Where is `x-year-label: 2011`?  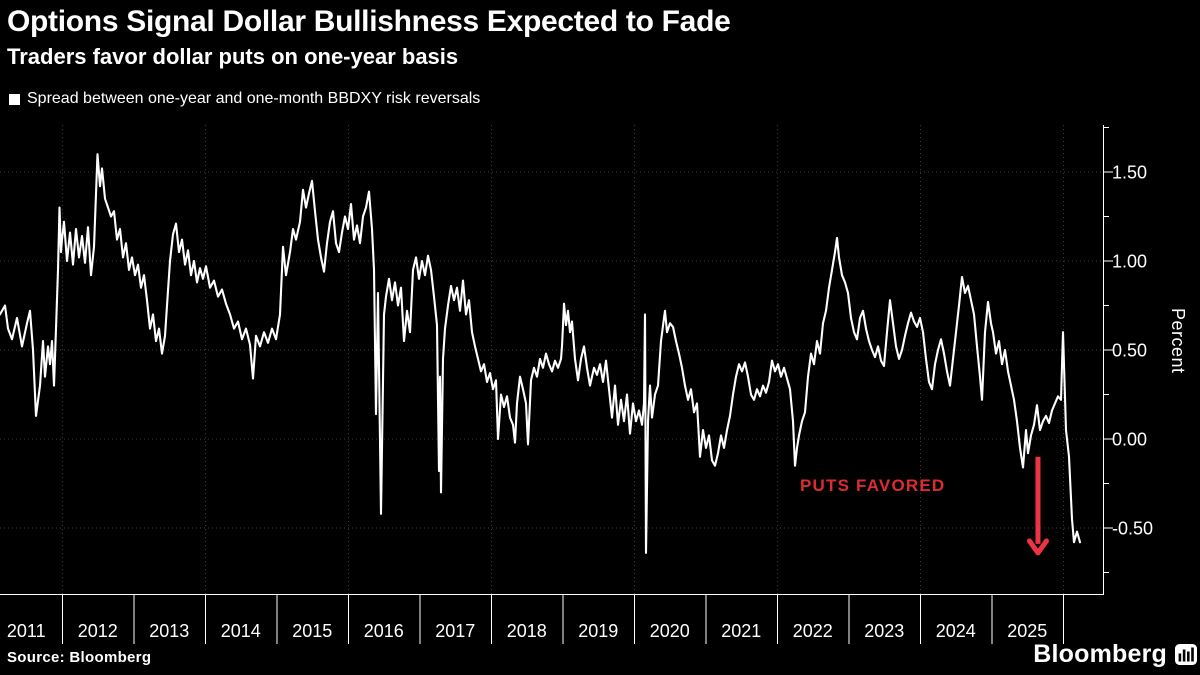 x-year-label: 2011 is located at coordinates (26, 631).